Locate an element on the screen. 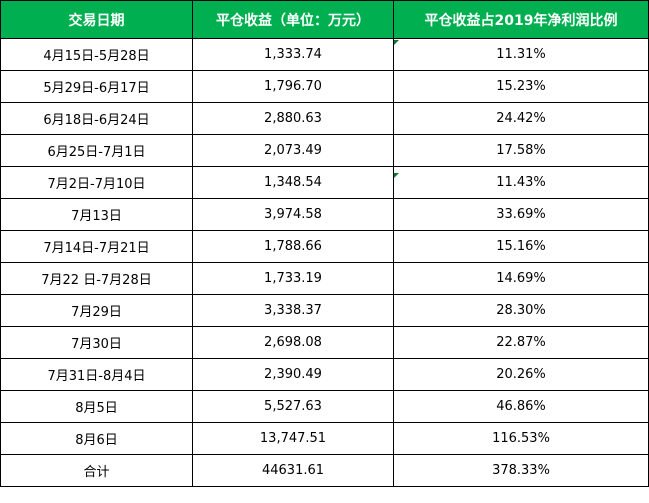 The height and width of the screenshot is (503, 649). cell-profit: 1,788.66 is located at coordinates (293, 246).